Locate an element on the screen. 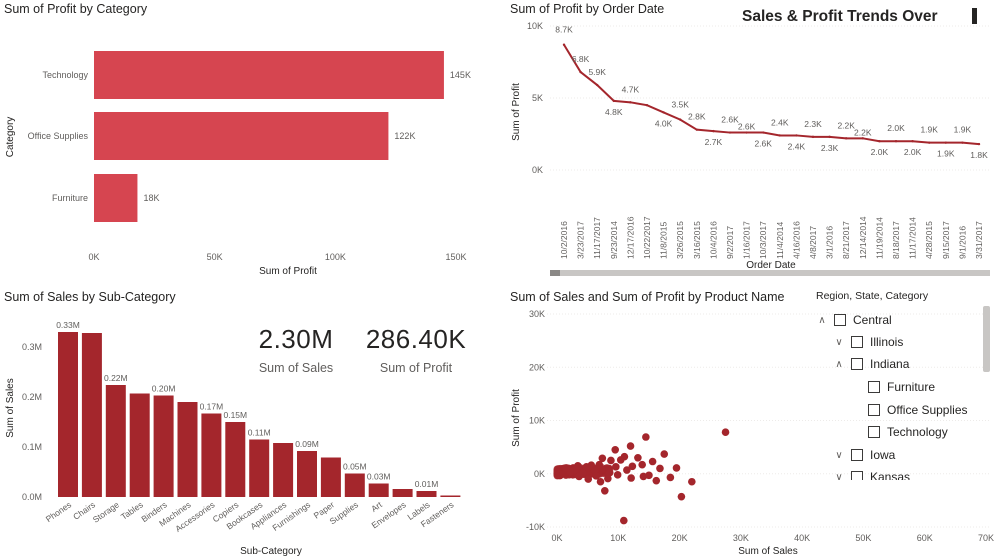  data-label: 2.3K is located at coordinates (813, 124).